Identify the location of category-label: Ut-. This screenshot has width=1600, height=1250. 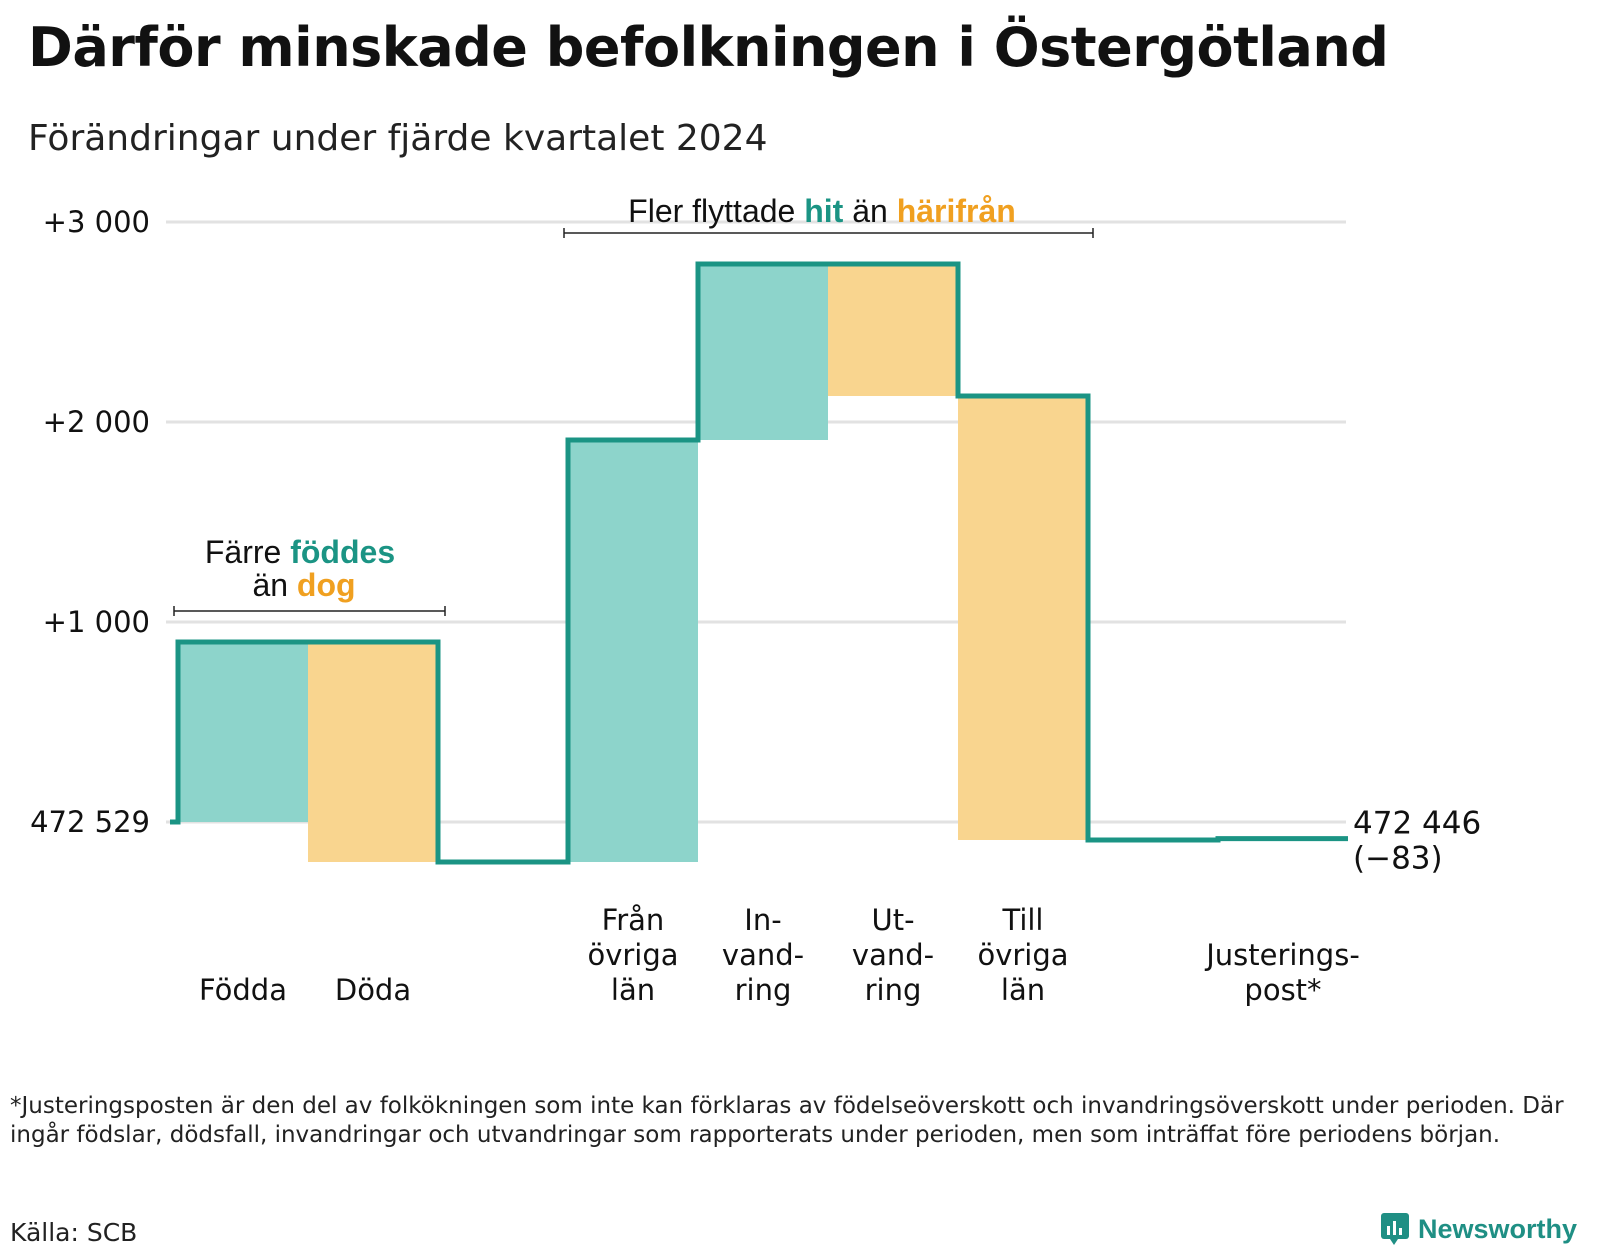
(892, 920).